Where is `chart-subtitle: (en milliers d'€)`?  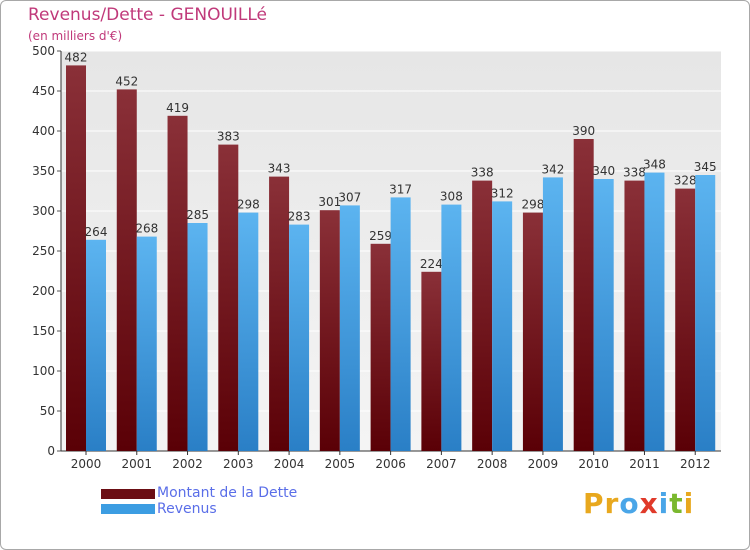
chart-subtitle: (en milliers d'€) is located at coordinates (75, 36).